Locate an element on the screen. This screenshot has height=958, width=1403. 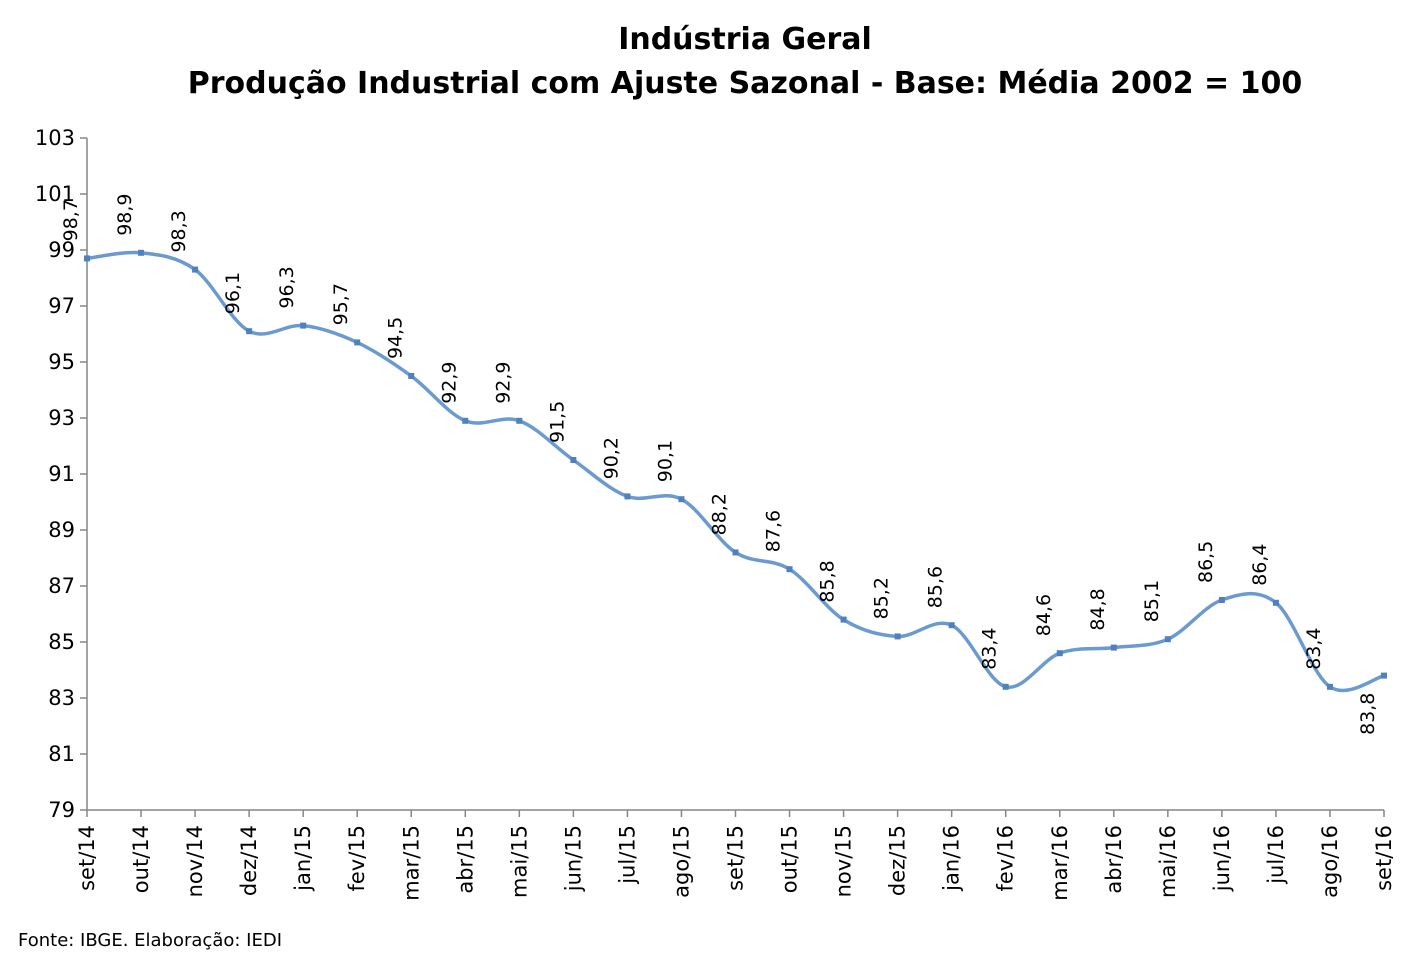
data-label: 85,1 is located at coordinates (1152, 601).